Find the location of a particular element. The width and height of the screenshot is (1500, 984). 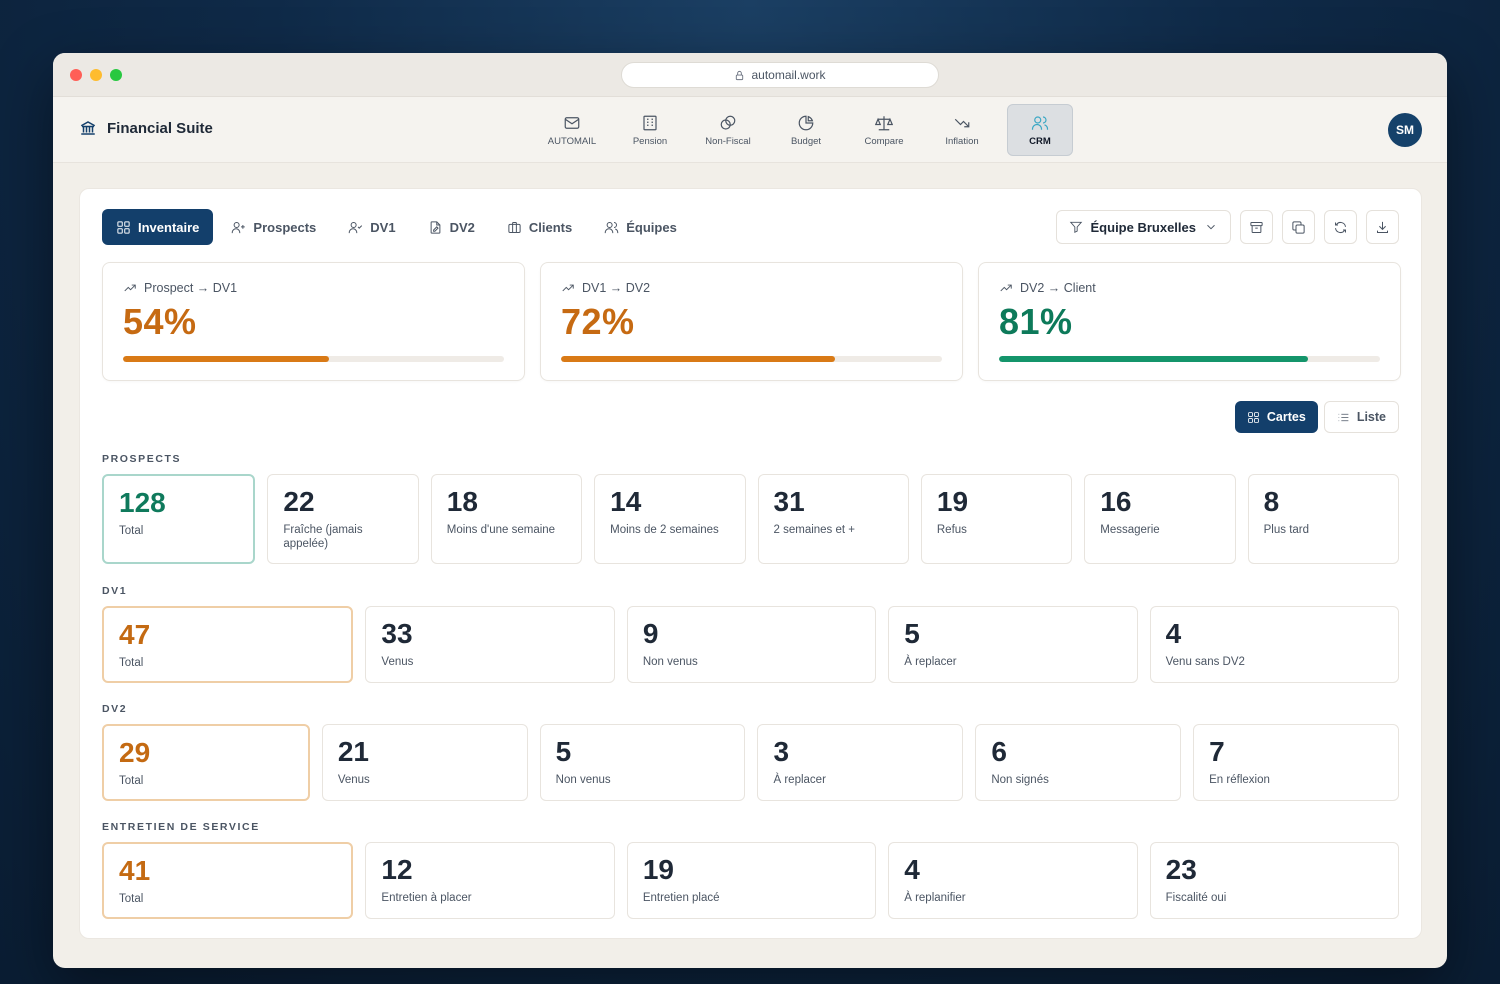

filter-icon is located at coordinates (1075, 227).